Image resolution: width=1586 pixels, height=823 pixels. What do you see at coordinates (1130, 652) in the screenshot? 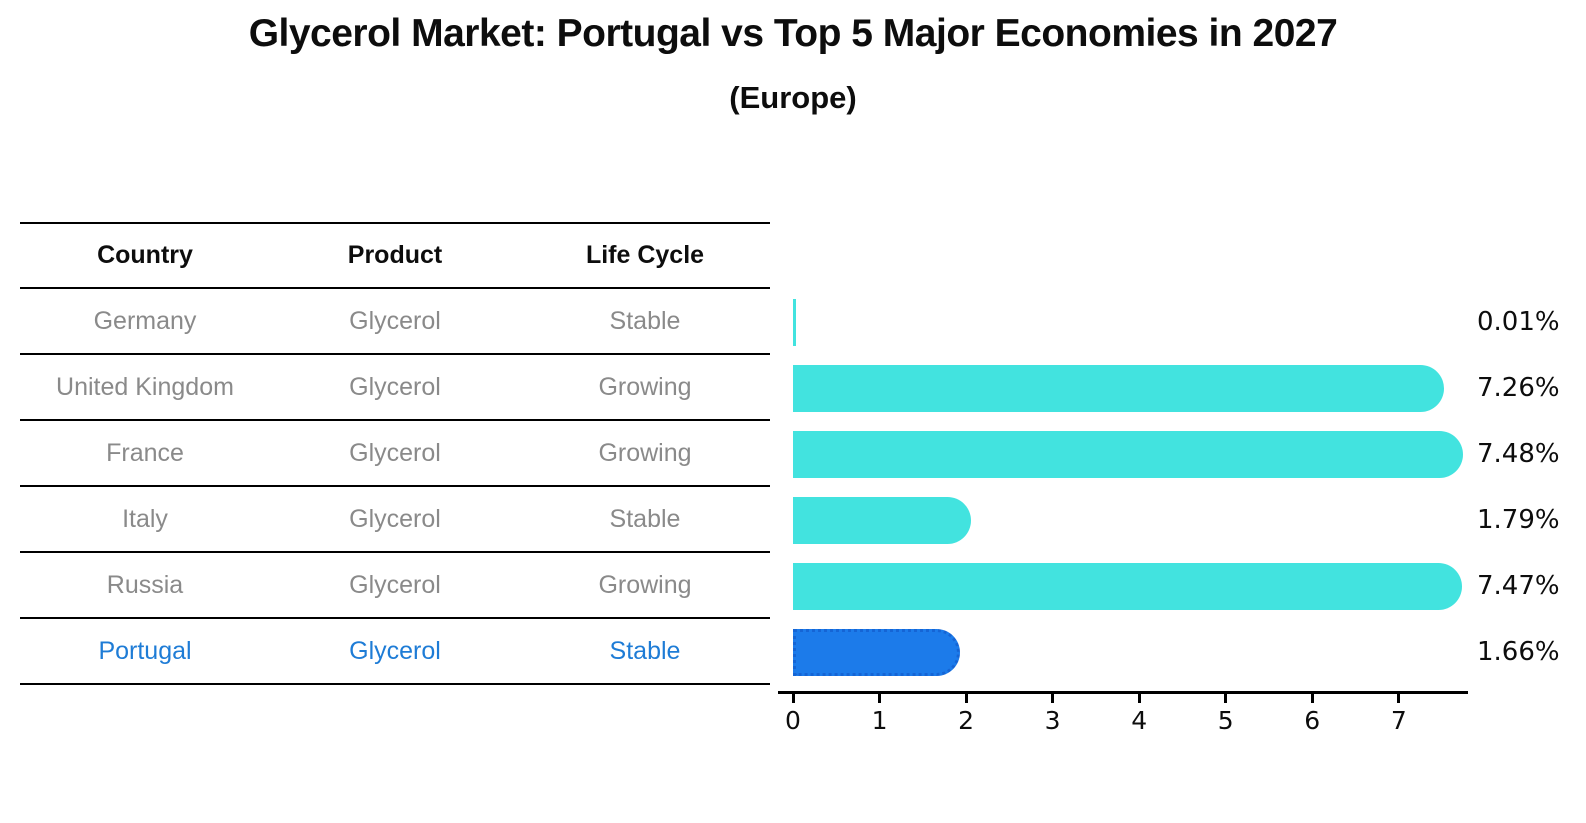
I see `bar-row-portugal` at bounding box center [1130, 652].